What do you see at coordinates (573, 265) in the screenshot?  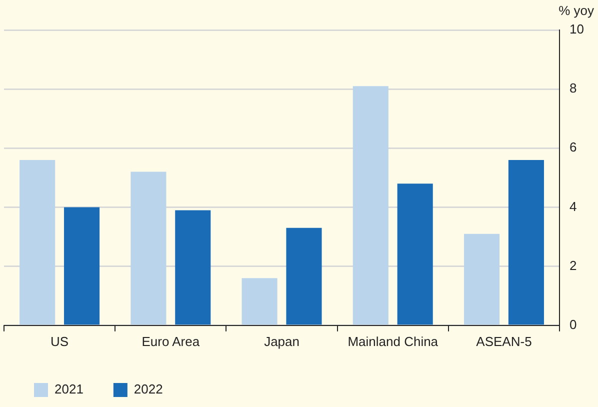 I see `y-tick-label: 2` at bounding box center [573, 265].